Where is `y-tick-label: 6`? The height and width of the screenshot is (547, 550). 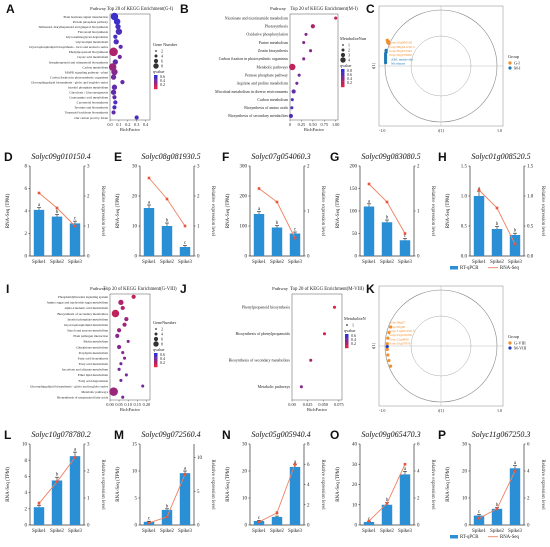 y-tick-label: 6 is located at coordinates (26, 189).